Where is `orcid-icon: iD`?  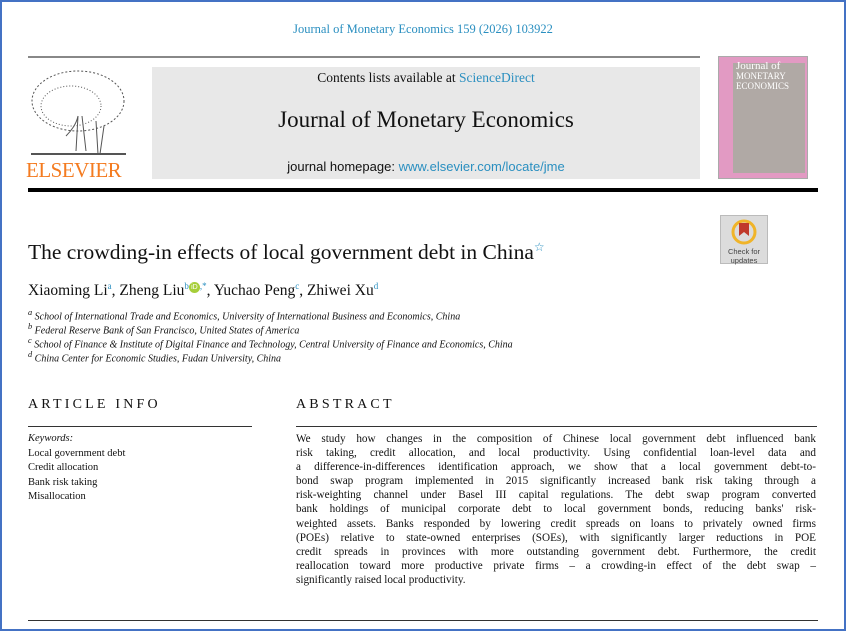
orcid-icon: iD is located at coordinates (194, 287).